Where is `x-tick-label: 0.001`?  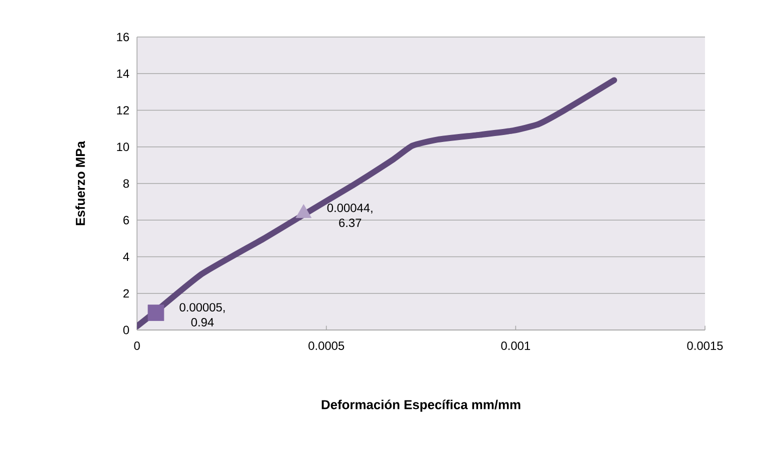 x-tick-label: 0.001 is located at coordinates (515, 346).